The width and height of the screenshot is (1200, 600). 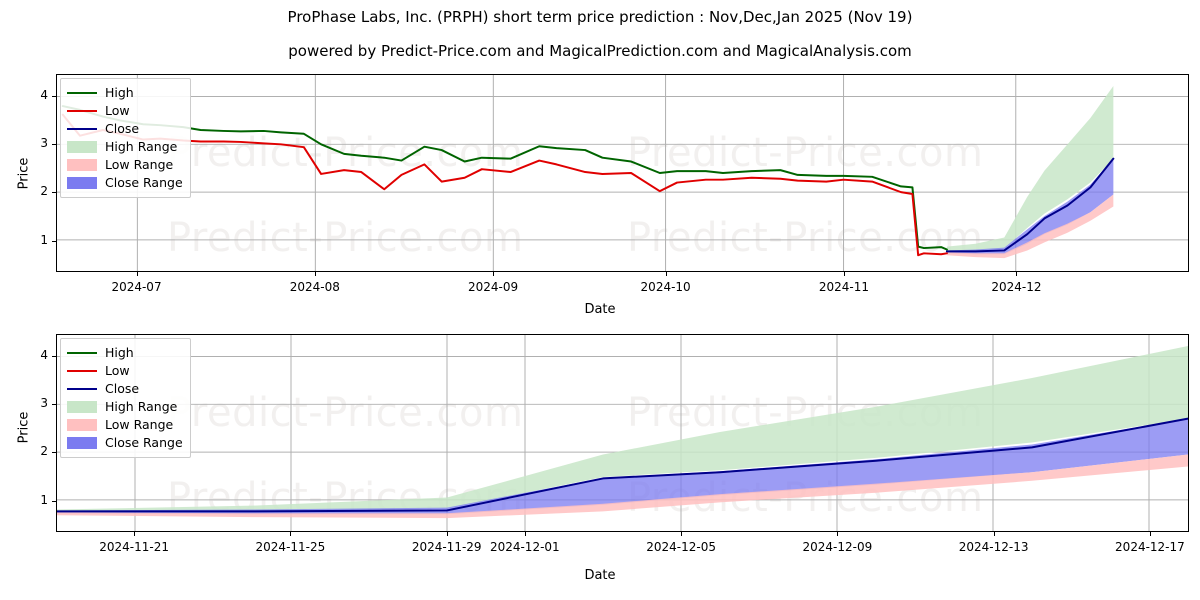 I want to click on x-axis-tick-label: 2024-11-21, so click(x=134, y=547).